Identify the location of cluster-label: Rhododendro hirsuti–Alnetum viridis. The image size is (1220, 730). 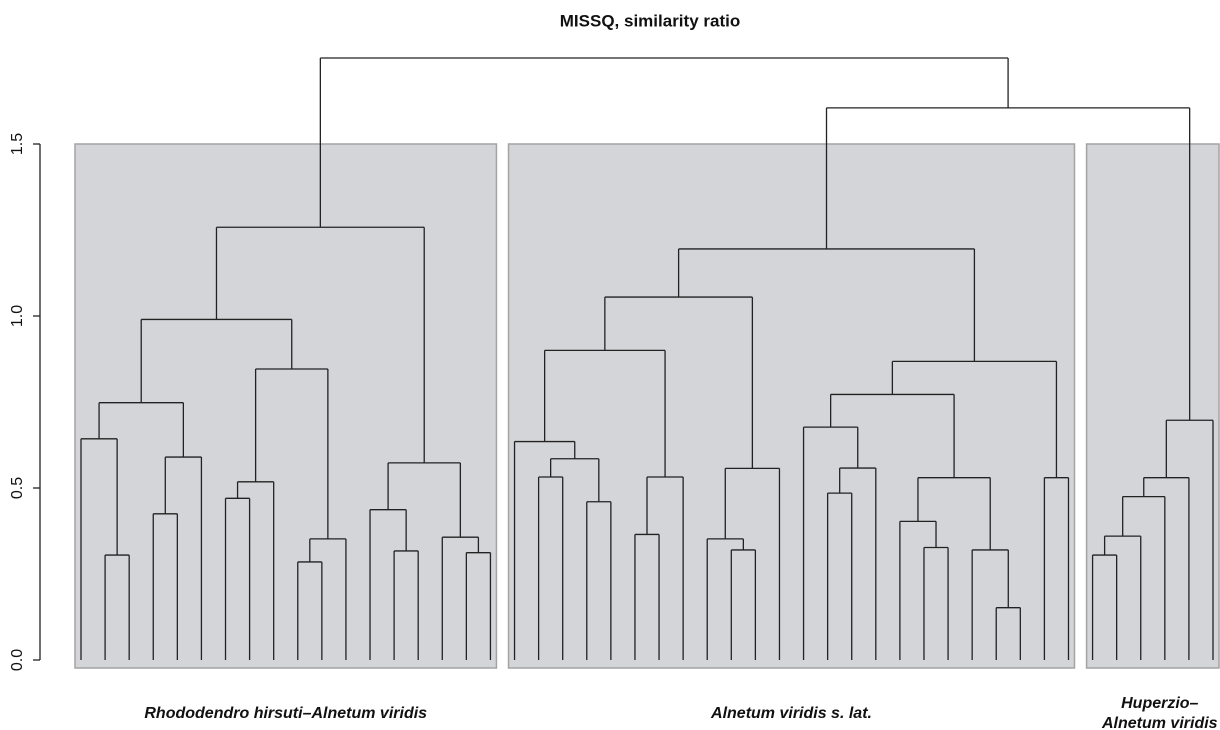
(285, 713).